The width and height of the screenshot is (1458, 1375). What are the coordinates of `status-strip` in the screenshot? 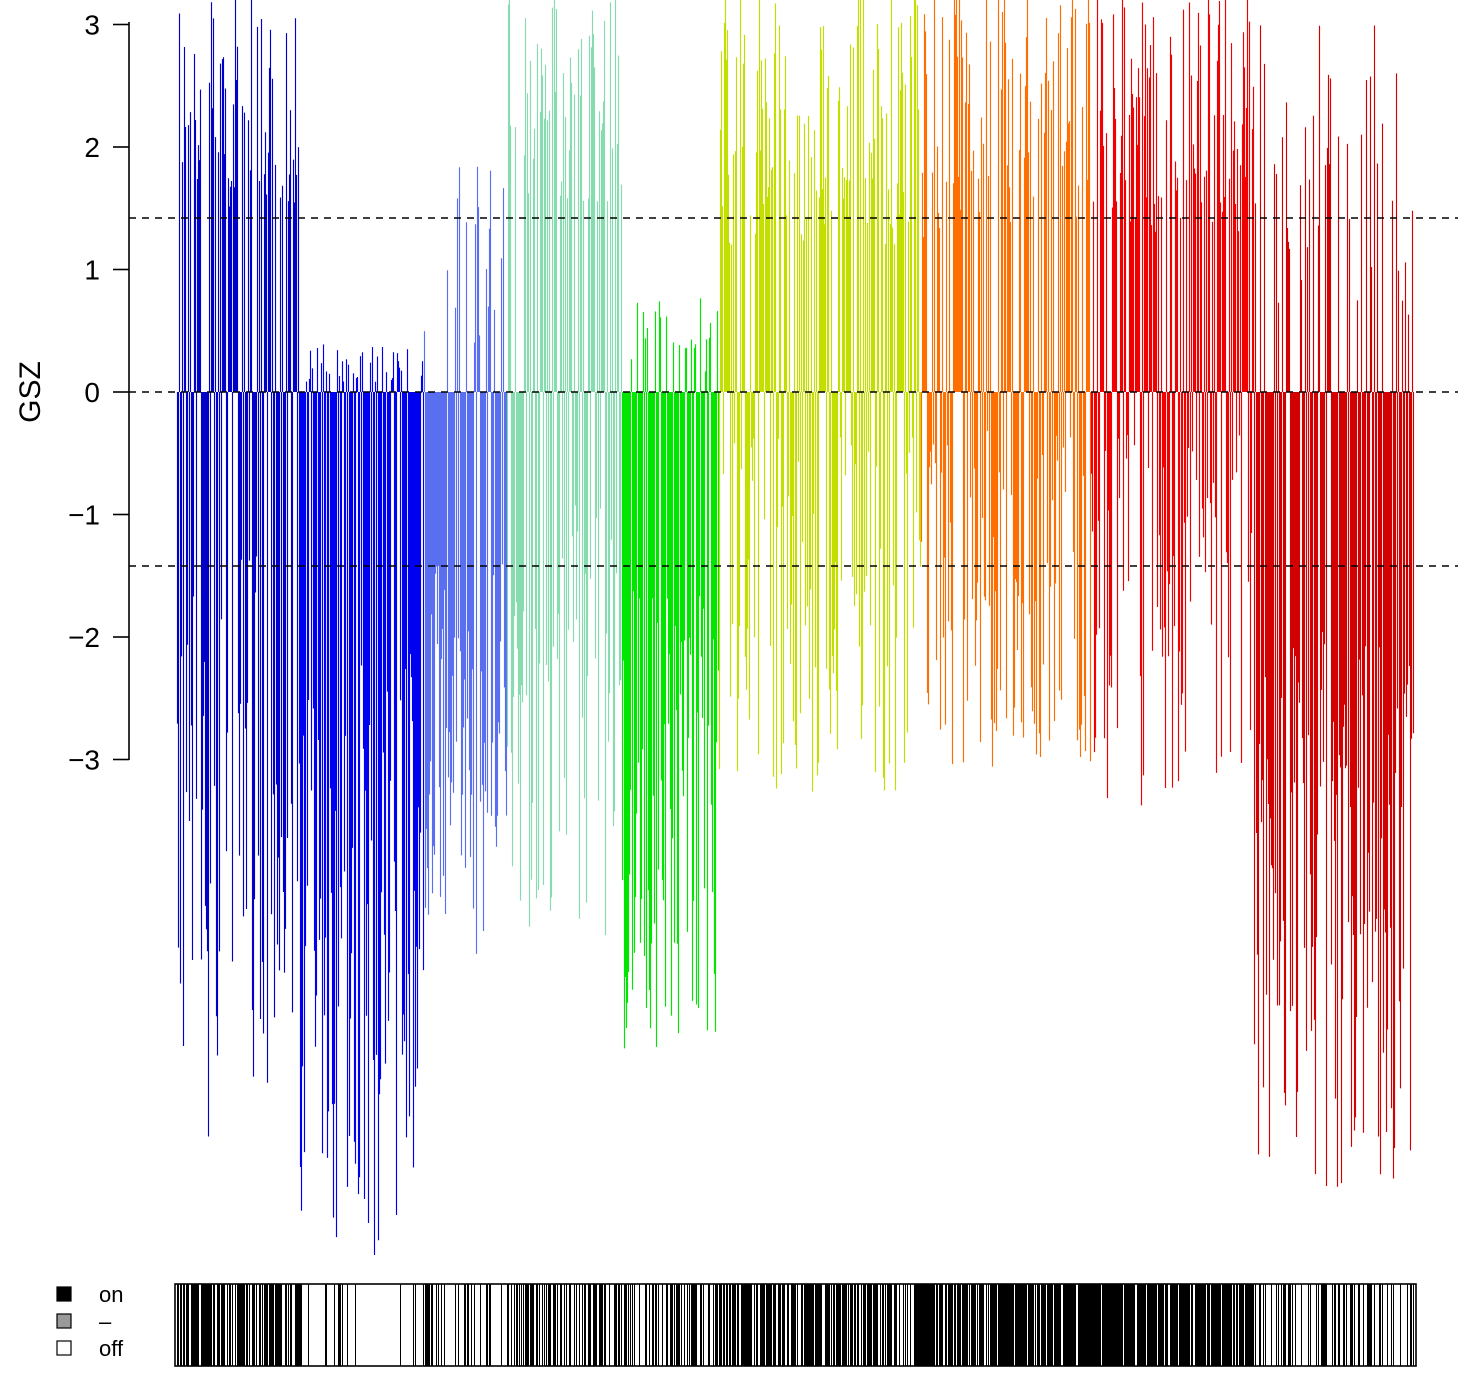 It's located at (795, 1325).